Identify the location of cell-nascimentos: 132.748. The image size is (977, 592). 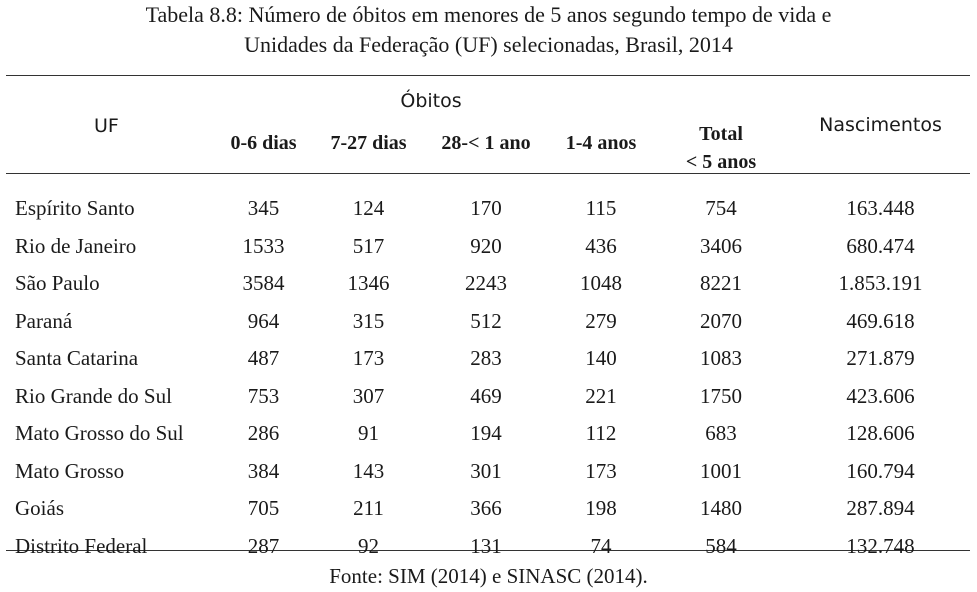
(880, 545).